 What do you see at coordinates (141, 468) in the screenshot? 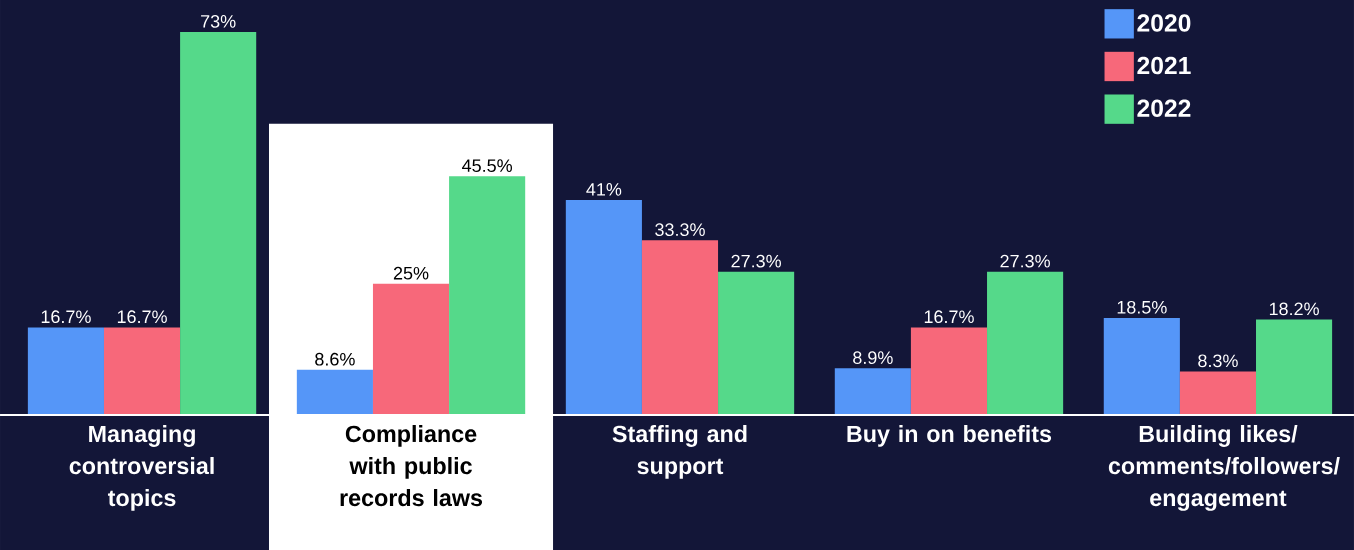
I see `x-tick-label: Managing controversial topics` at bounding box center [141, 468].